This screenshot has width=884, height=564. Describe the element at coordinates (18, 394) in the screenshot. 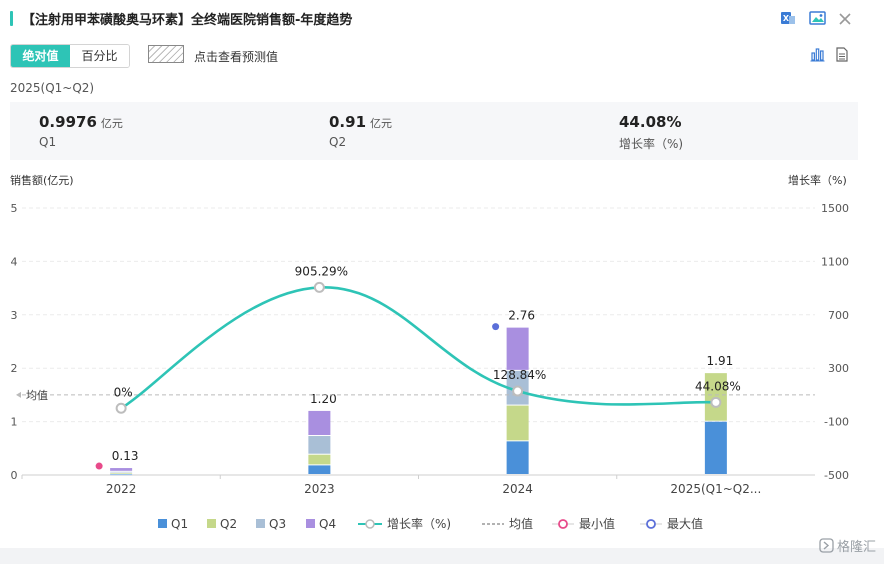

I see `average-marker-icon` at that location.